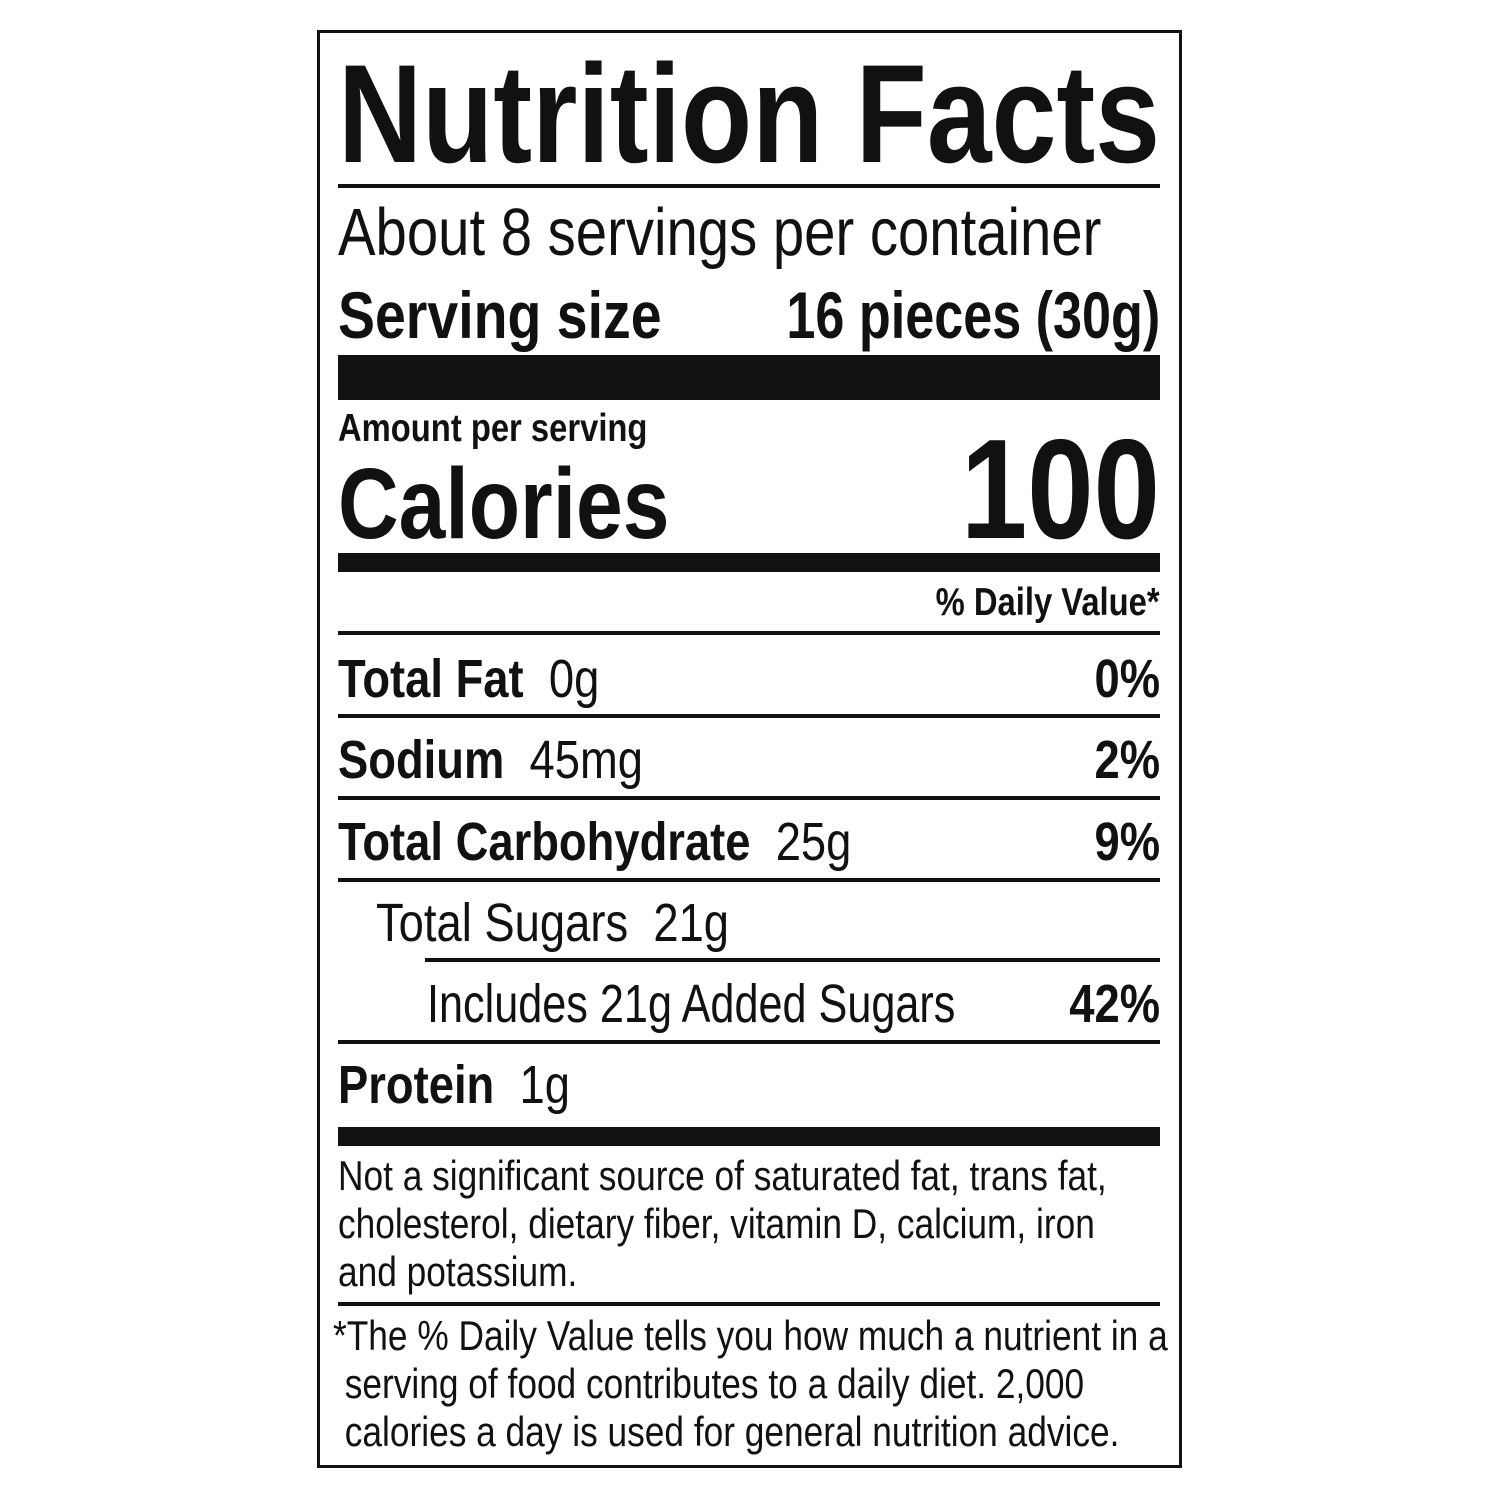 This screenshot has height=1500, width=1500. Describe the element at coordinates (973, 315) in the screenshot. I see `serving-size-value: 16 pieces (30g)` at that location.